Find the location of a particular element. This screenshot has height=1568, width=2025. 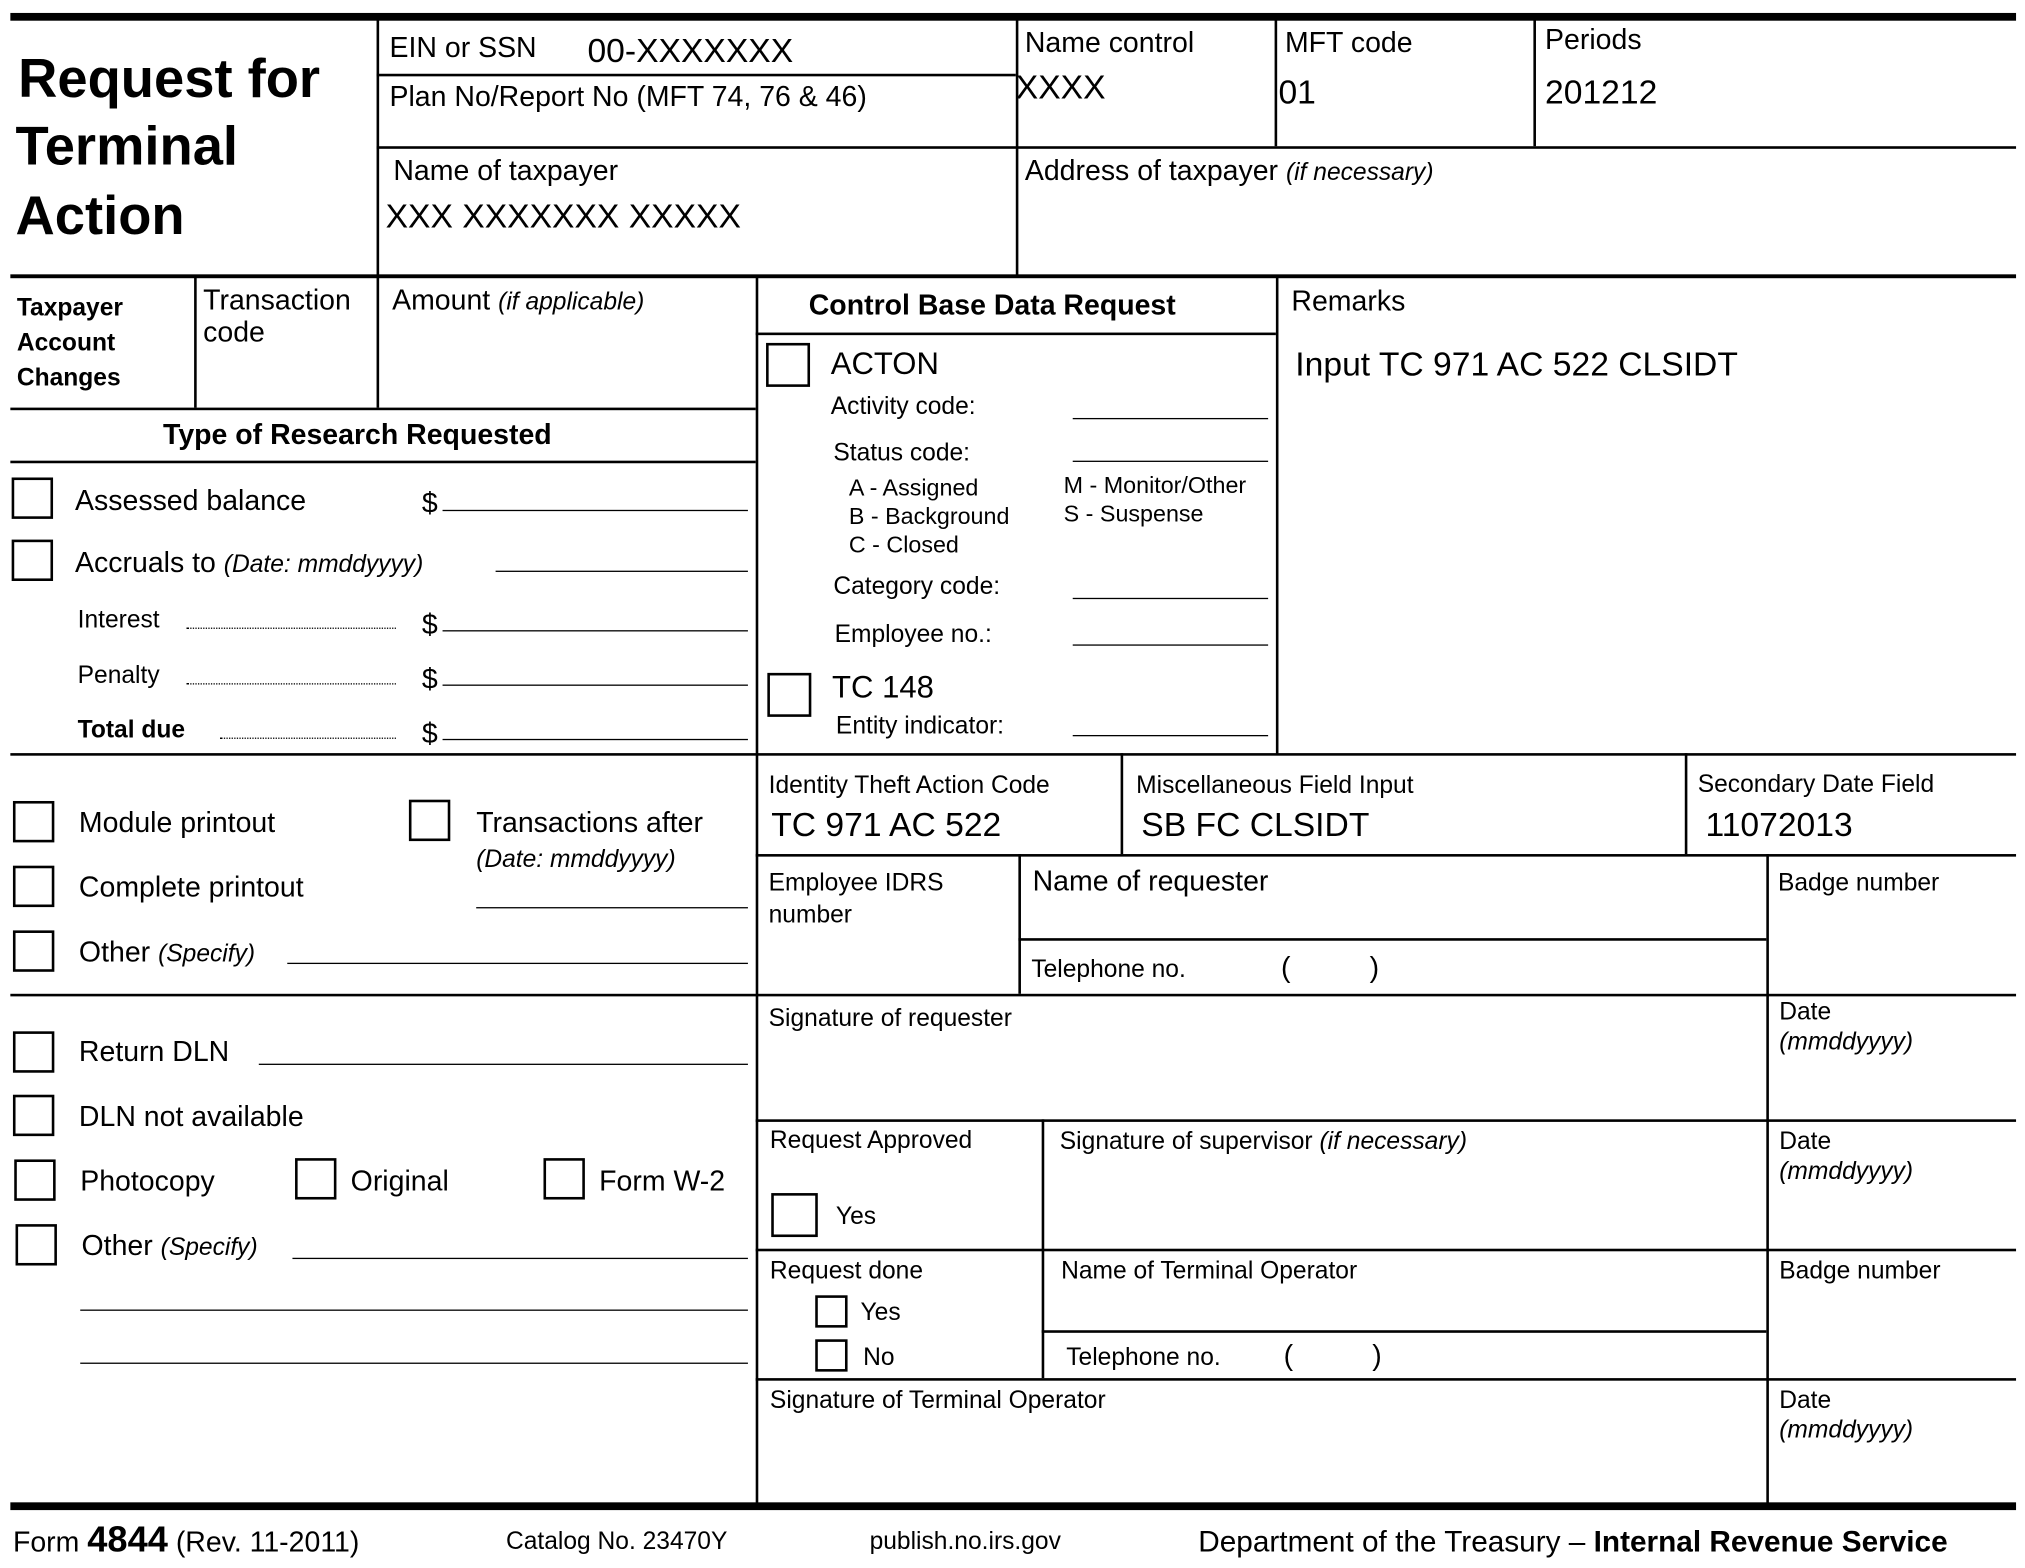

idrs-label-1: Employee IDRS is located at coordinates (856, 883).